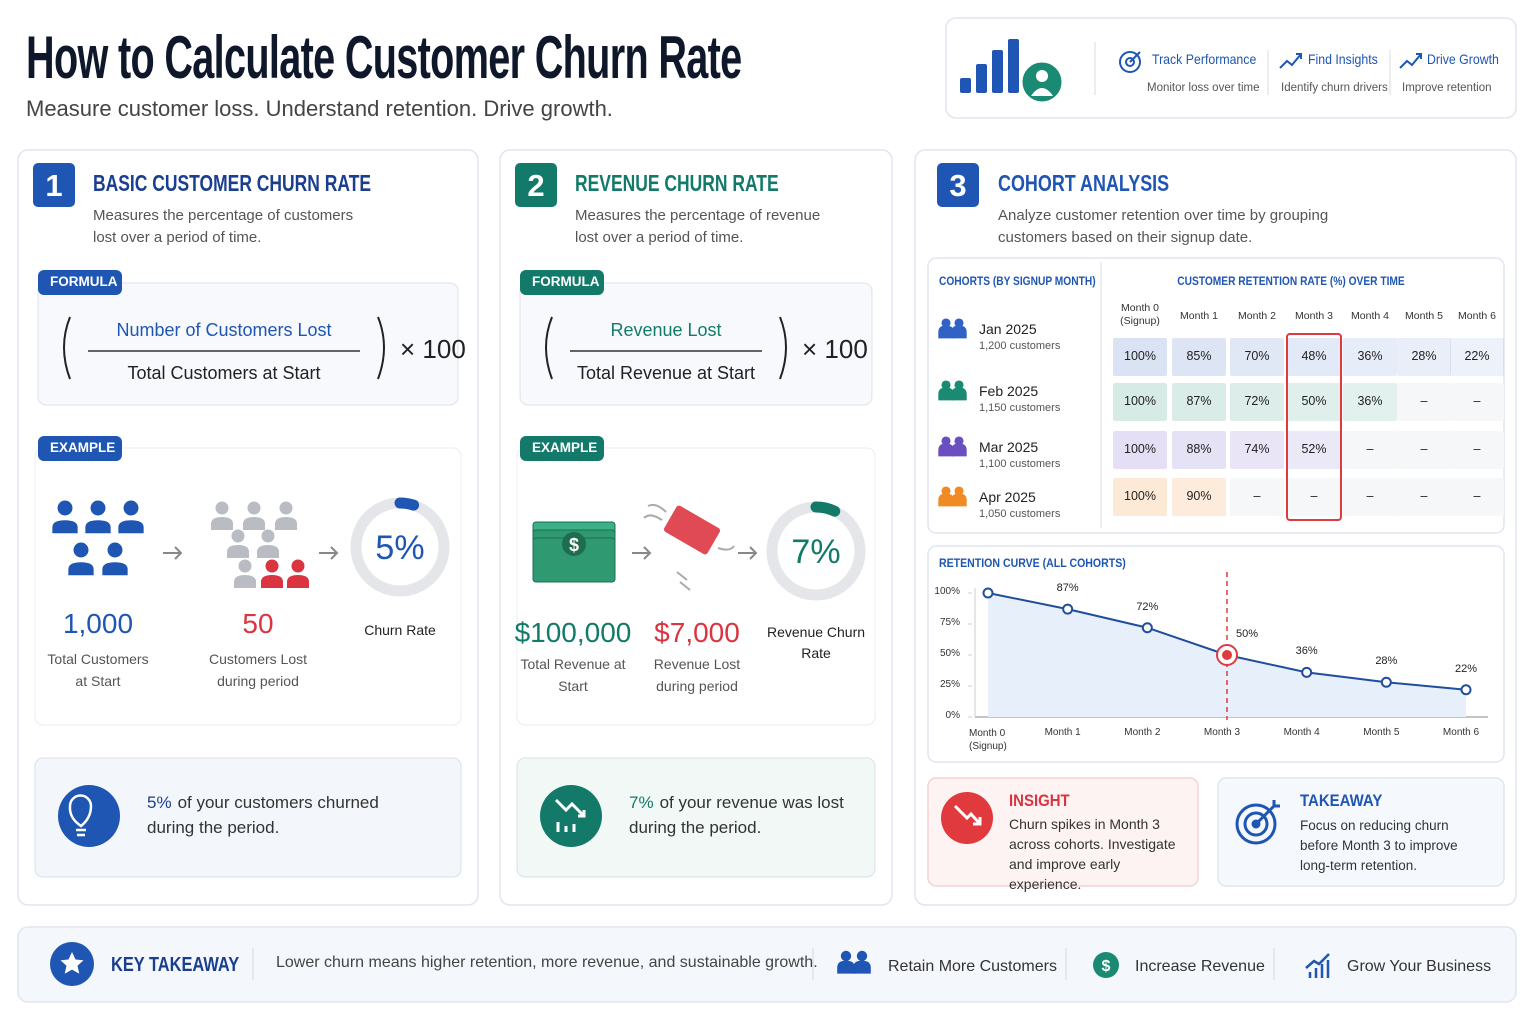 This screenshot has width=1536, height=1024. What do you see at coordinates (1419, 966) in the screenshot?
I see `footer-item: Grow Your Business` at bounding box center [1419, 966].